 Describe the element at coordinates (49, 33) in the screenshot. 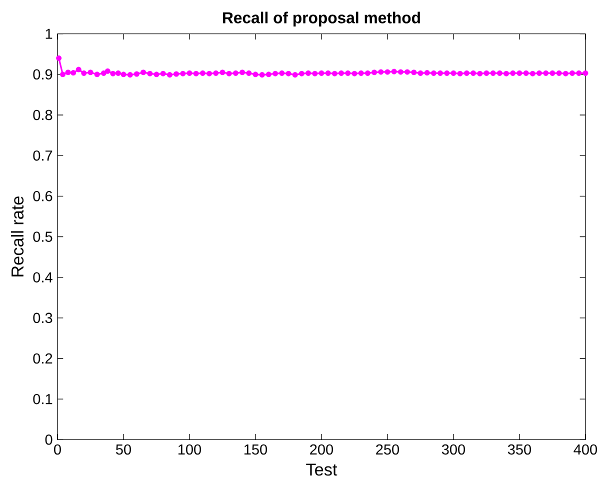

I see `y-tick-label: 1` at that location.